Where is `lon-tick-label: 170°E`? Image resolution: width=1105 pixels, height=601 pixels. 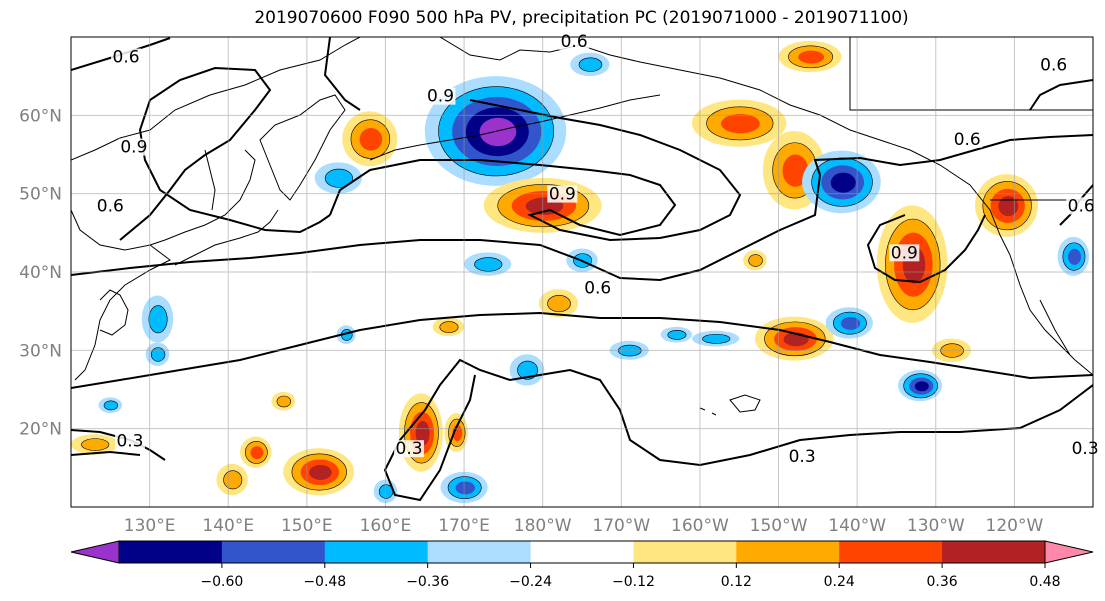 lon-tick-label: 170°E is located at coordinates (464, 526).